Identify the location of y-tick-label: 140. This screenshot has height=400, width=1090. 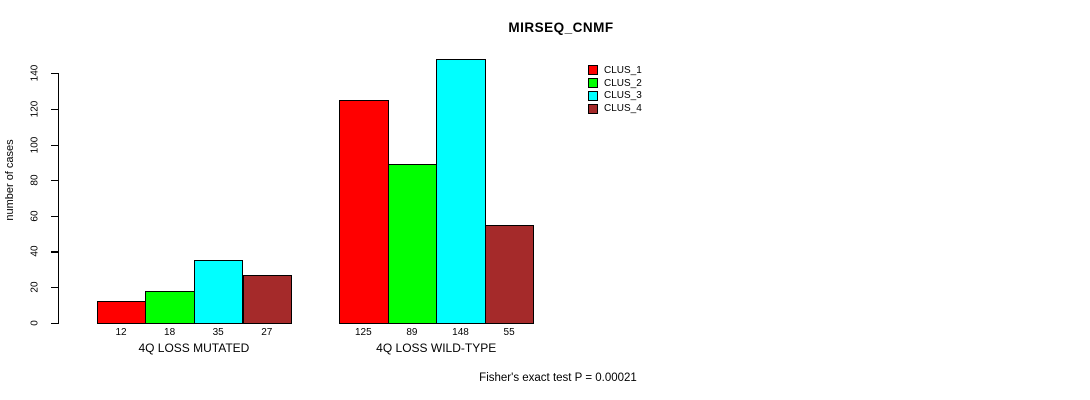
(35, 73).